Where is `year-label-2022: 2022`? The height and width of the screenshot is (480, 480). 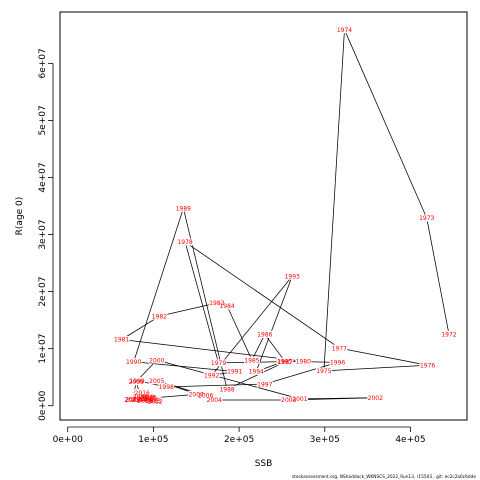
year-label-2022: 2022 is located at coordinates (140, 399).